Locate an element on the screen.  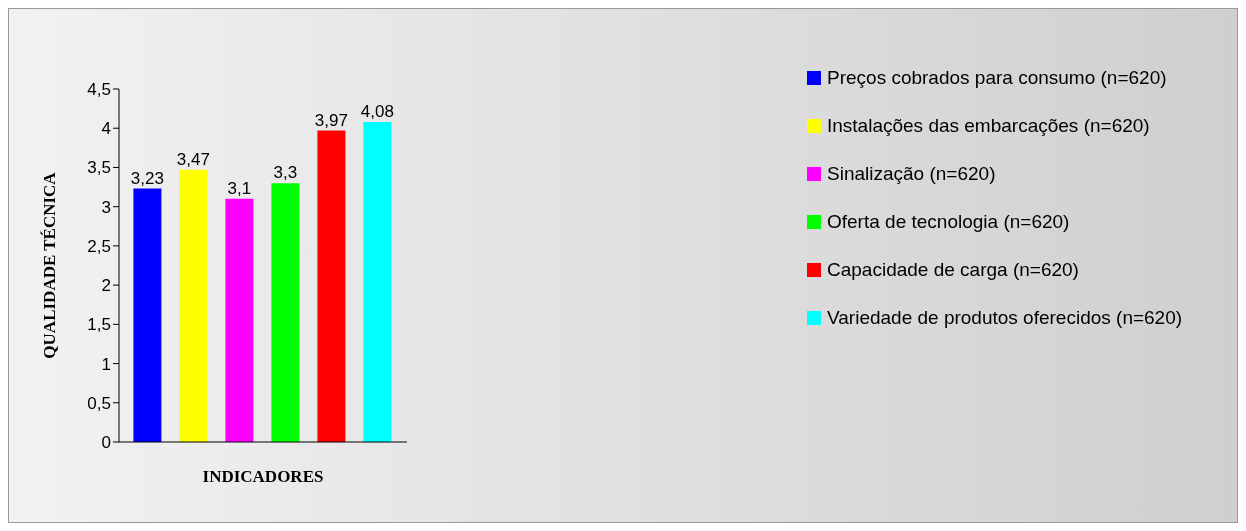
data-label: 3,97 is located at coordinates (331, 120).